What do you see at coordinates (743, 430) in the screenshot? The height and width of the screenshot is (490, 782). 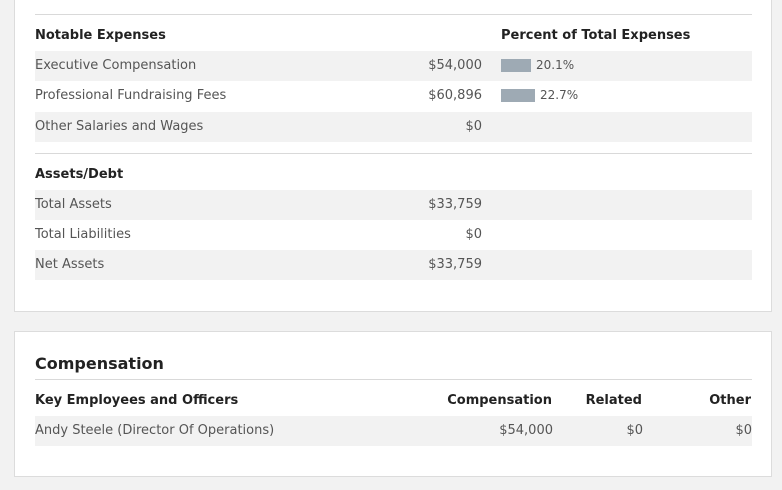 I see `employee-other: $0` at bounding box center [743, 430].